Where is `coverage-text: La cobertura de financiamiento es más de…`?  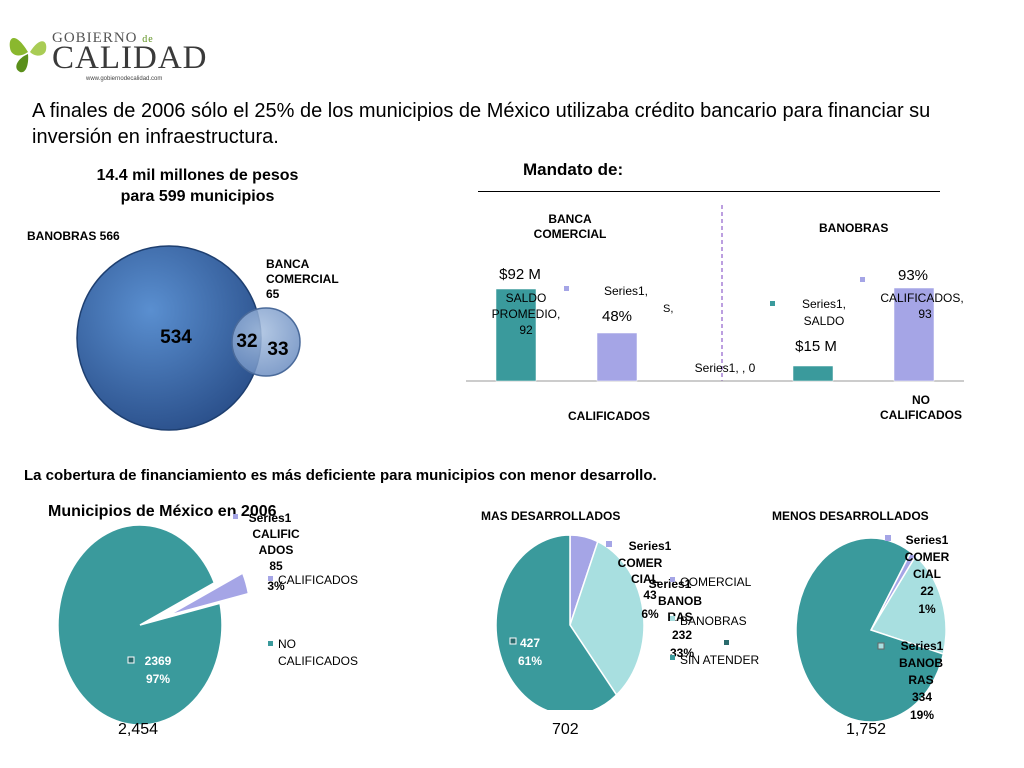
coverage-text: La cobertura de financiamiento es más de… is located at coordinates (340, 475).